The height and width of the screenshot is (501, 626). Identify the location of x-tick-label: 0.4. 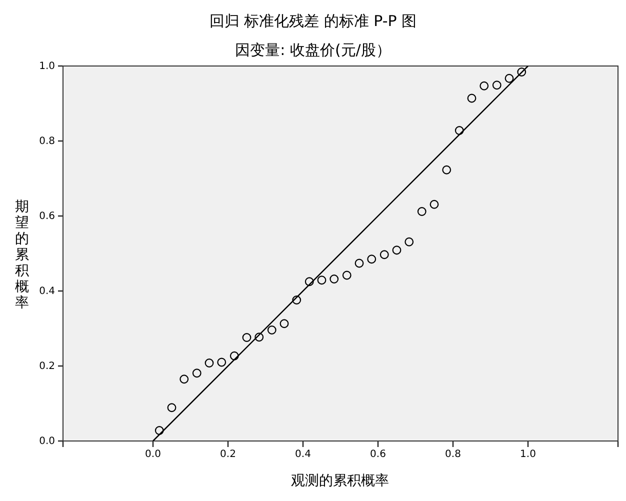
(303, 454).